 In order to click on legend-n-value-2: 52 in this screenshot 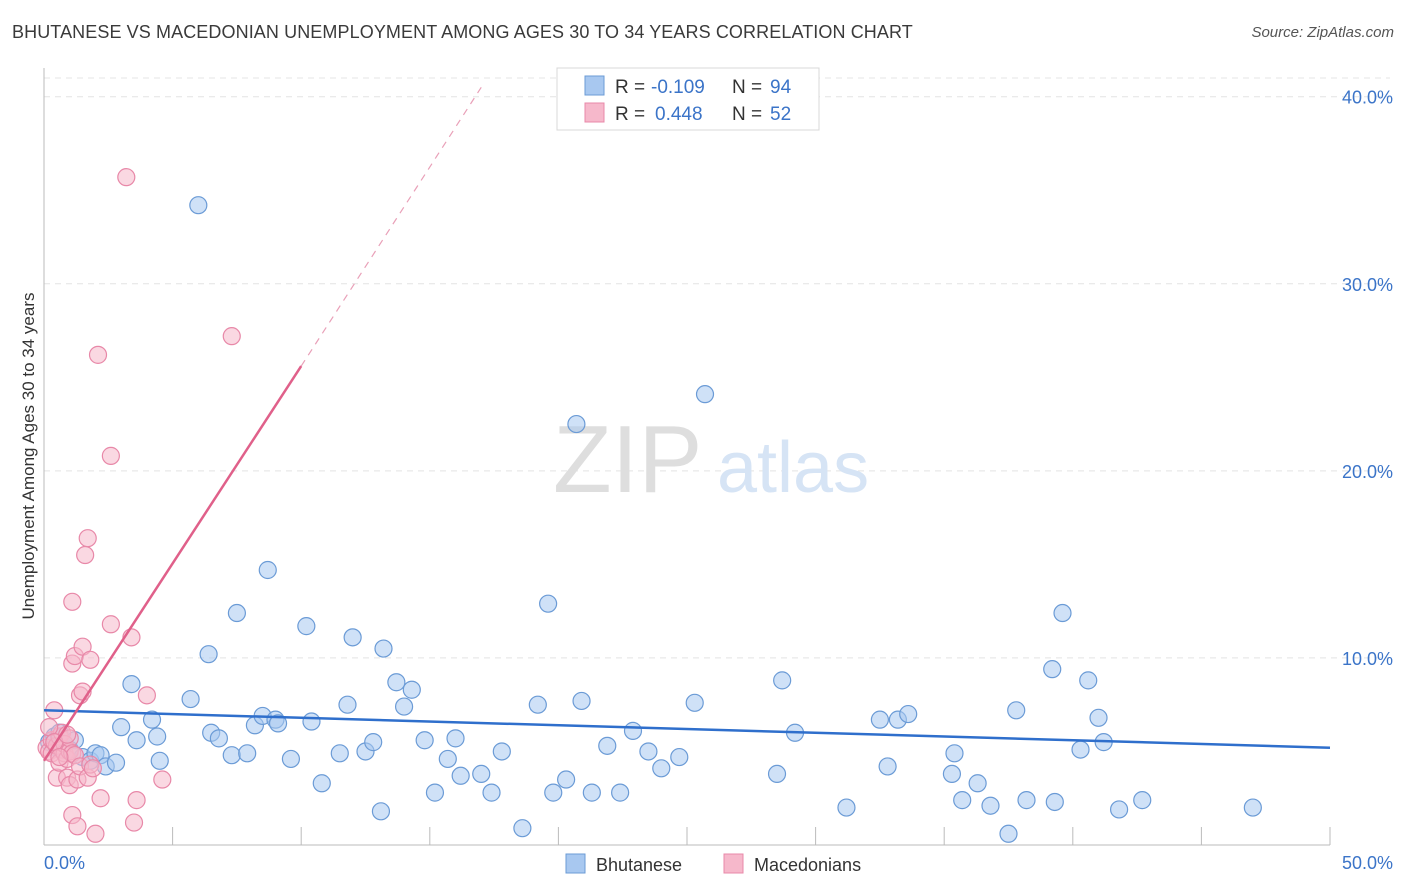, I will do `click(780, 114)`.